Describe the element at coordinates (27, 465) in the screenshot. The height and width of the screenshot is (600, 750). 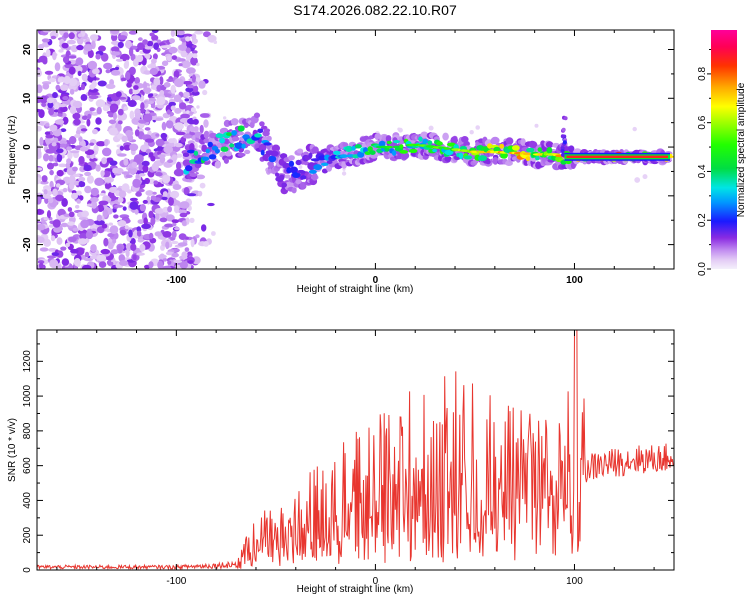
I see `snr-ytick-label: 600` at that location.